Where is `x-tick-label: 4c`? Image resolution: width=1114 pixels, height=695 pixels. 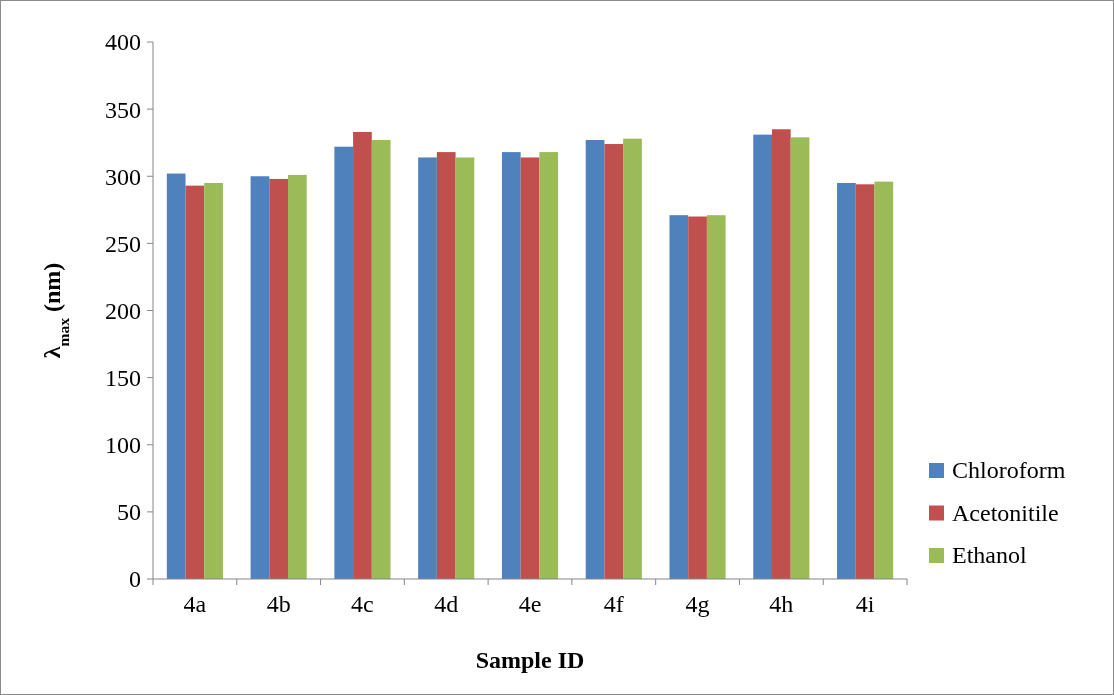
x-tick-label: 4c is located at coordinates (362, 604).